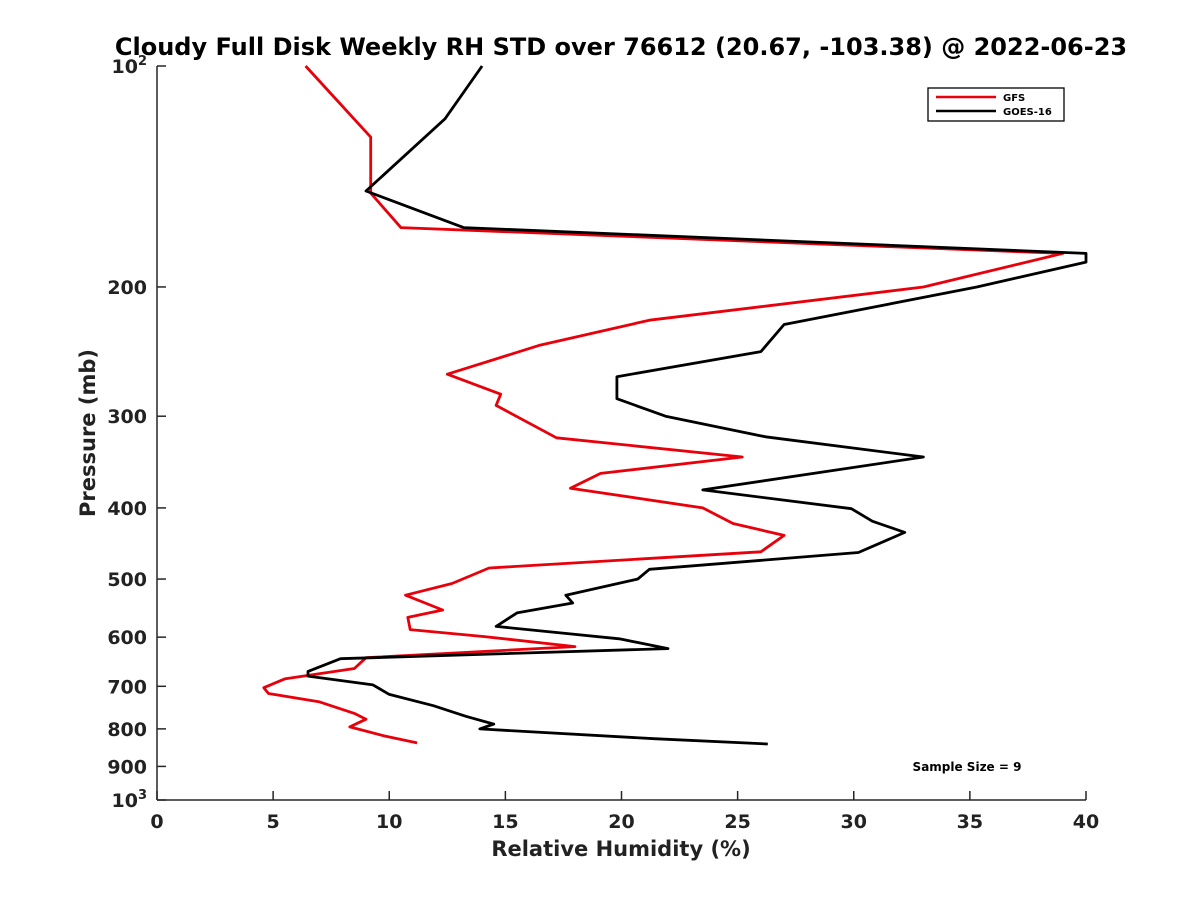 The width and height of the screenshot is (1200, 900). What do you see at coordinates (127, 730) in the screenshot?
I see `y-tick-label: 800` at bounding box center [127, 730].